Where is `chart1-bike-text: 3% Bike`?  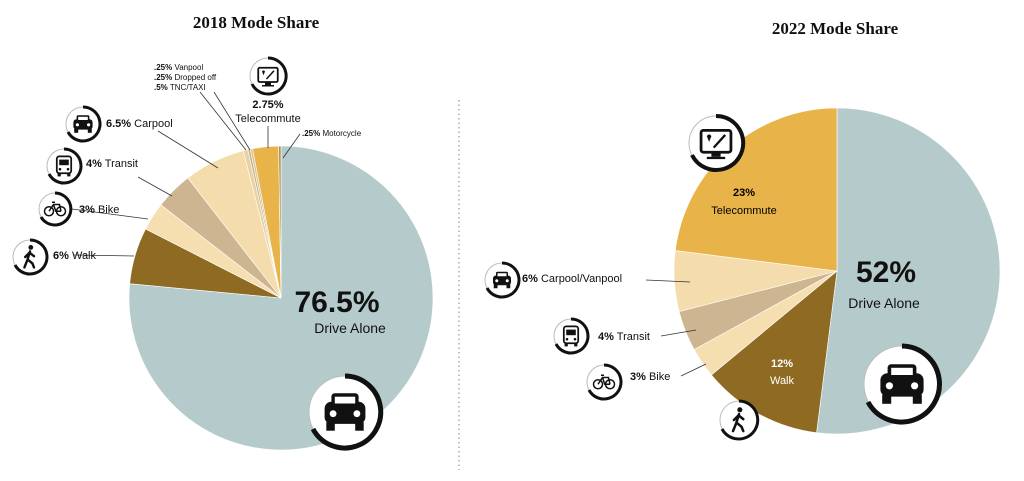
chart1-bike-text: 3% Bike is located at coordinates (99, 210).